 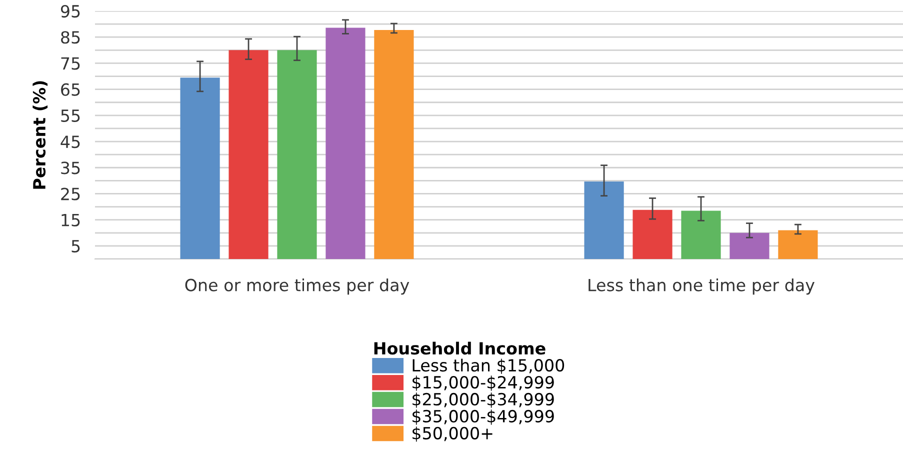 What do you see at coordinates (483, 417) in the screenshot?
I see `legend-label: $35,000-$49,999` at bounding box center [483, 417].